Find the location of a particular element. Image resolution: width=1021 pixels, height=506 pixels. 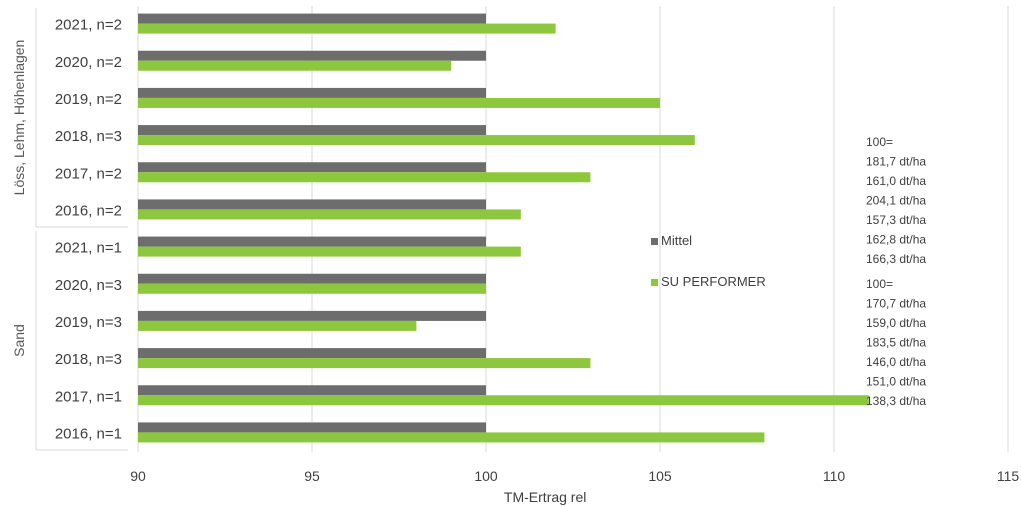

annotation-line: 204,1 dt/ha is located at coordinates (896, 201).